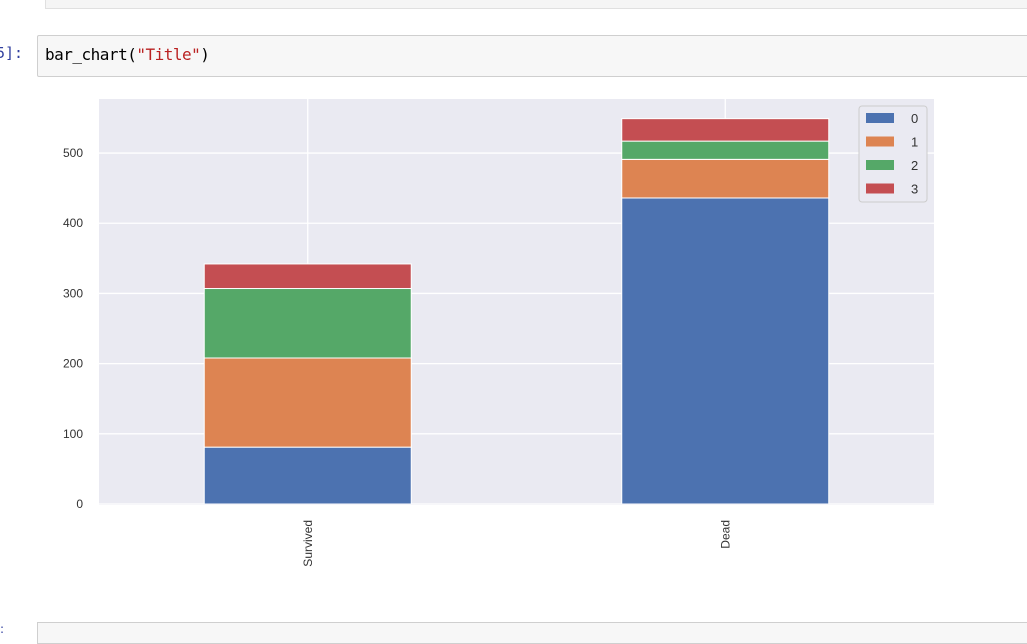 The height and width of the screenshot is (644, 1027). What do you see at coordinates (536, 4) in the screenshot?
I see `previous-cell` at bounding box center [536, 4].